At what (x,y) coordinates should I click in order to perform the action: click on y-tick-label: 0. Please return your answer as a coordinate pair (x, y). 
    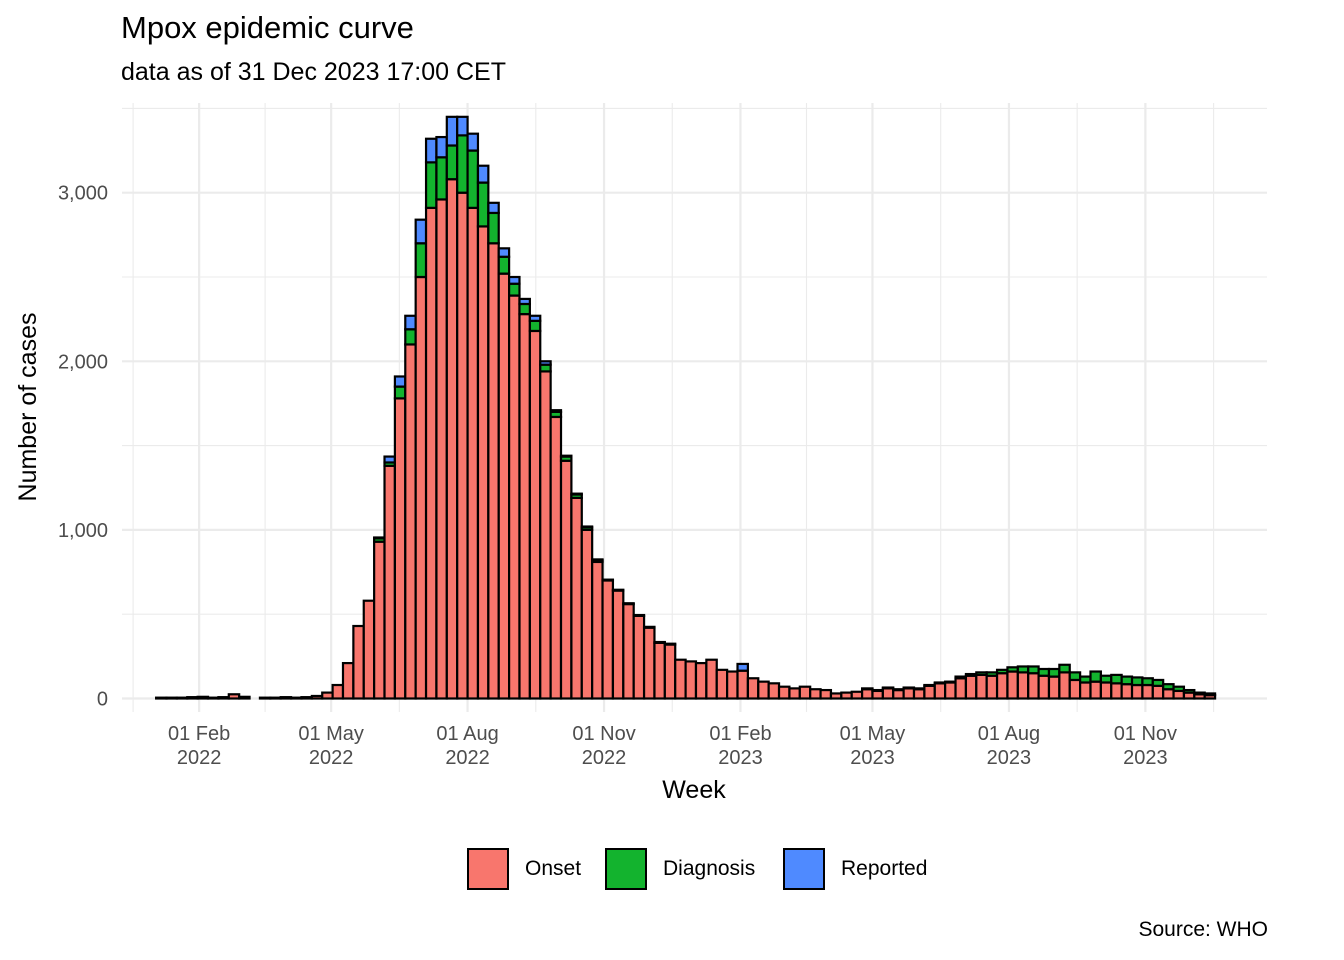
    Looking at the image, I should click on (102, 700).